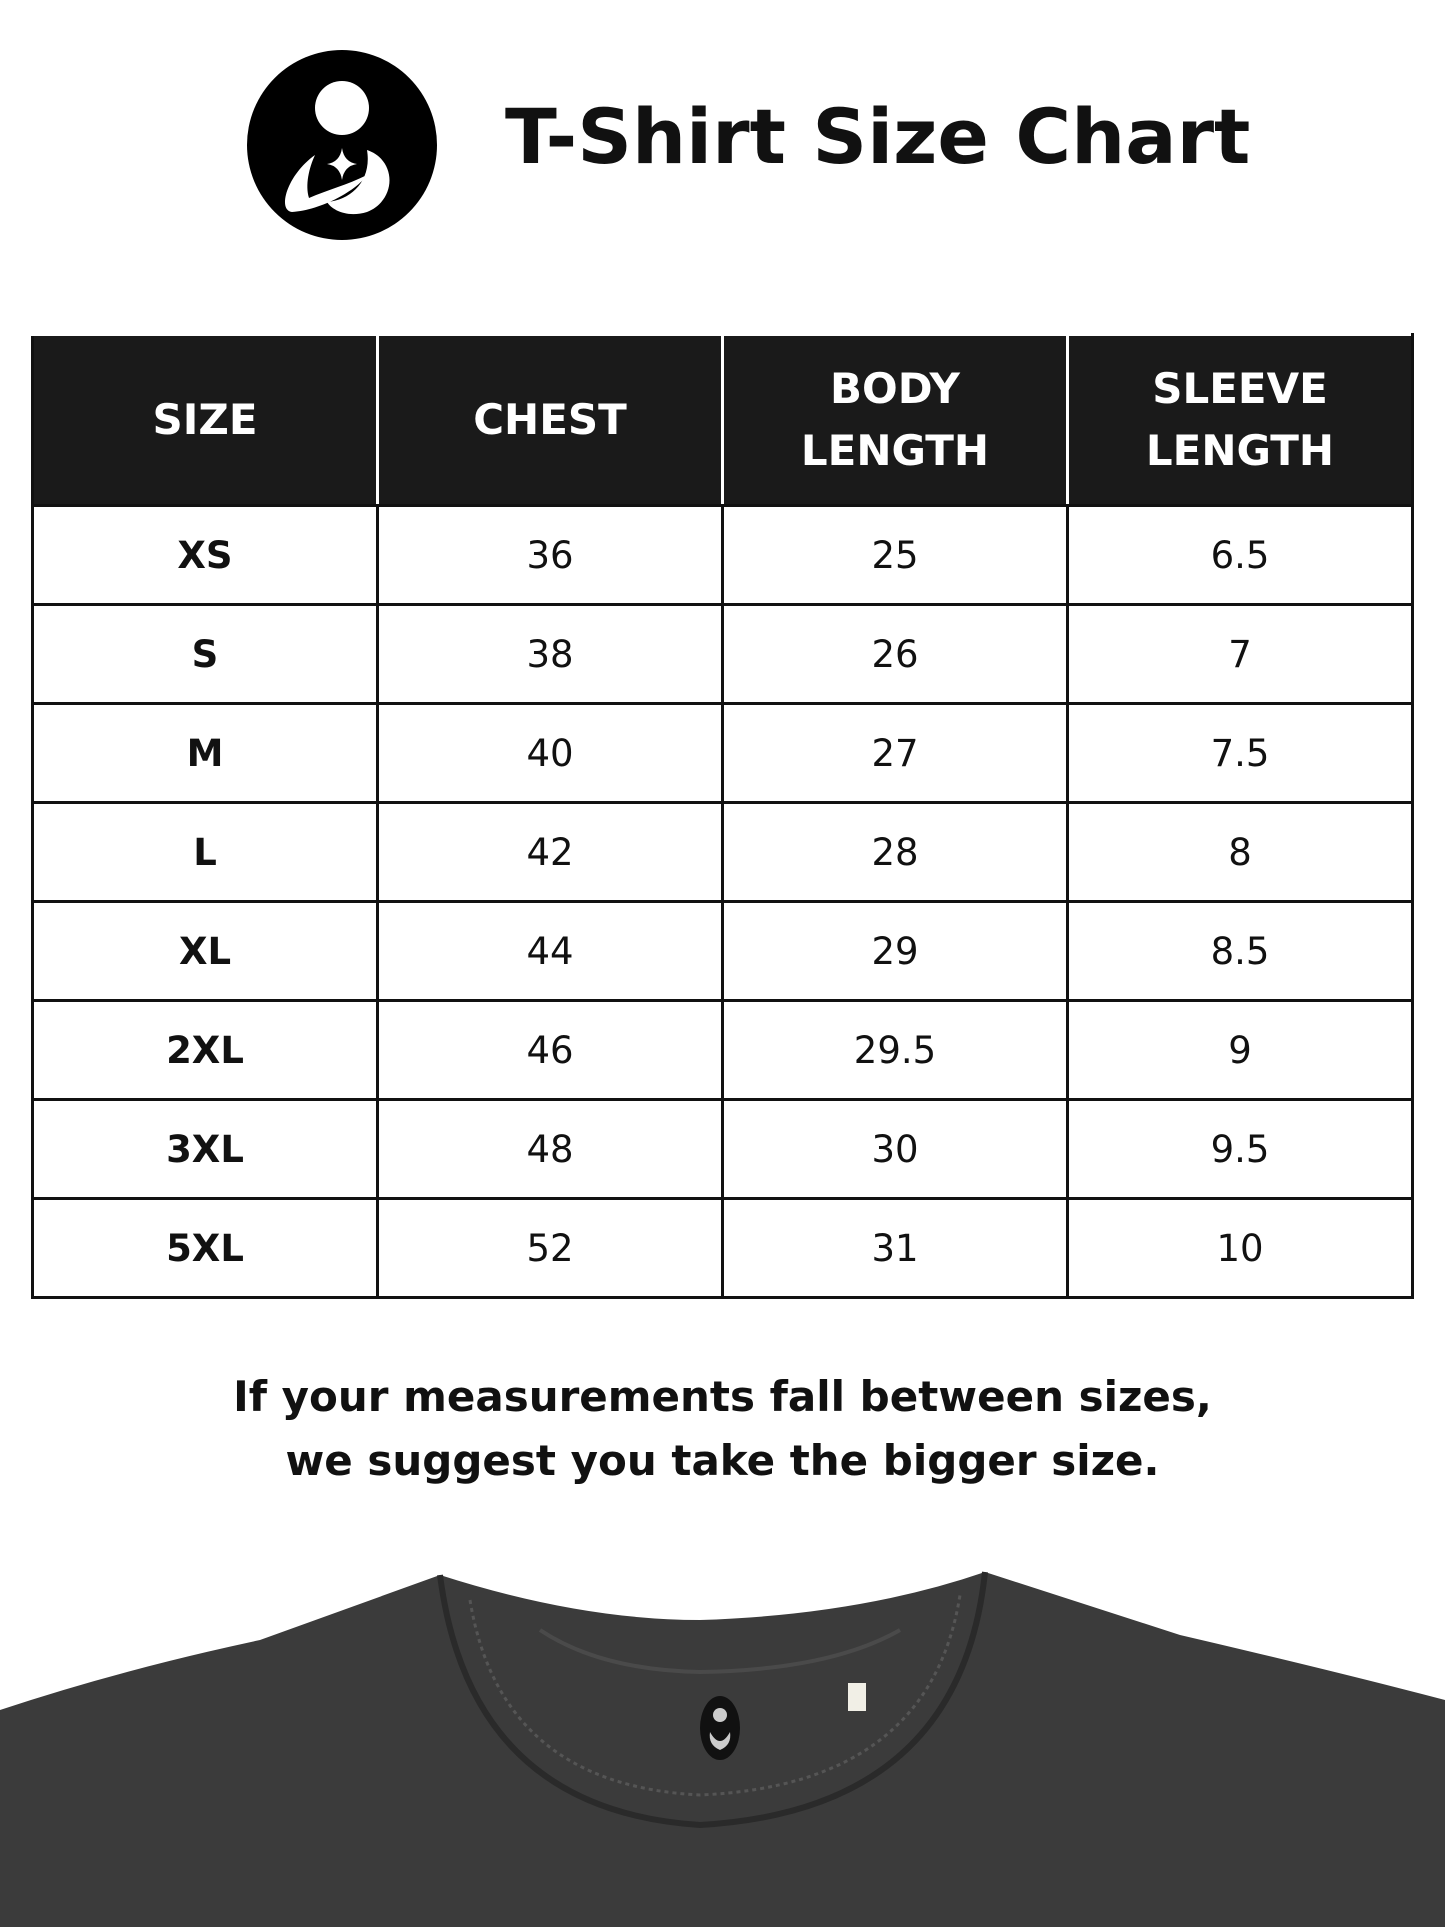 Image resolution: width=1445 pixels, height=1927 pixels. Describe the element at coordinates (550, 555) in the screenshot. I see `cell-chest: 36` at that location.